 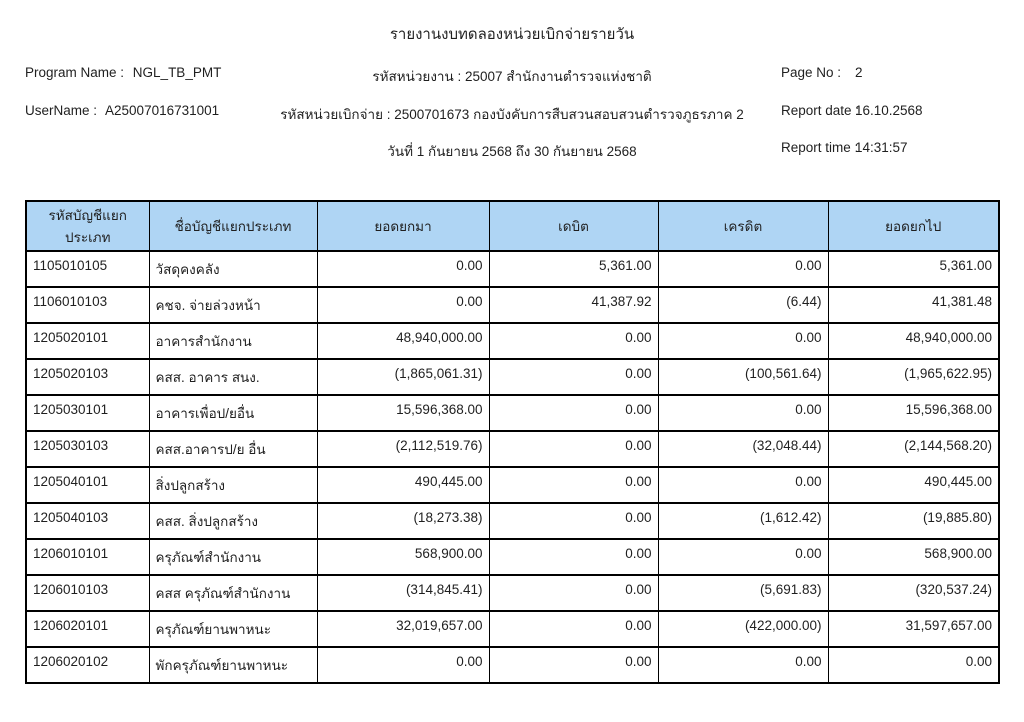 I want to click on username-label: UserName :, so click(x=61, y=110).